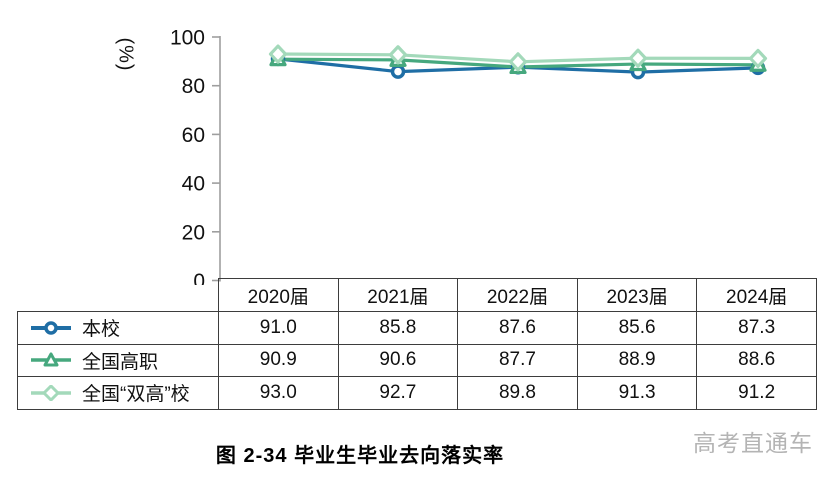 This screenshot has width=821, height=478. I want to click on table-header-row: 2020届 2021届 2022届 2023届 2024届, so click(417, 295).